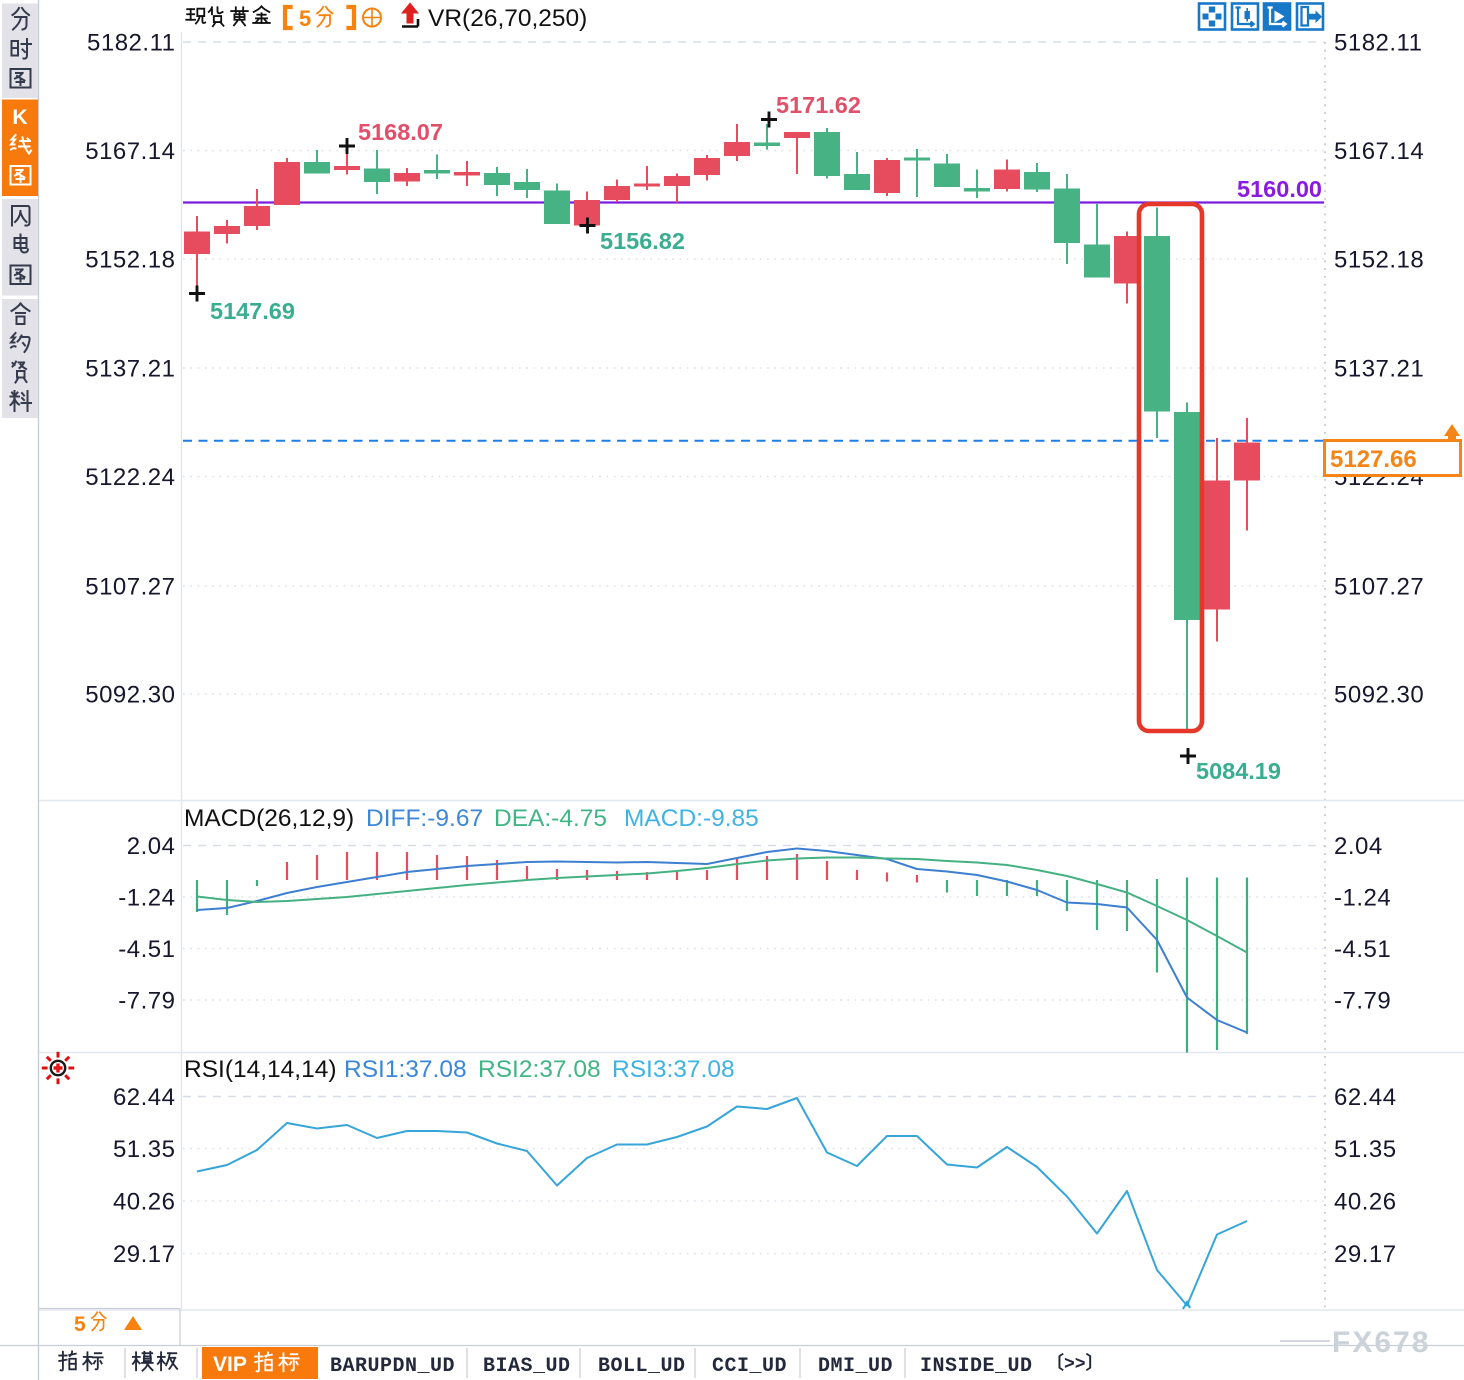  I want to click on svg-text: DEA:-4.75, so click(550, 818).